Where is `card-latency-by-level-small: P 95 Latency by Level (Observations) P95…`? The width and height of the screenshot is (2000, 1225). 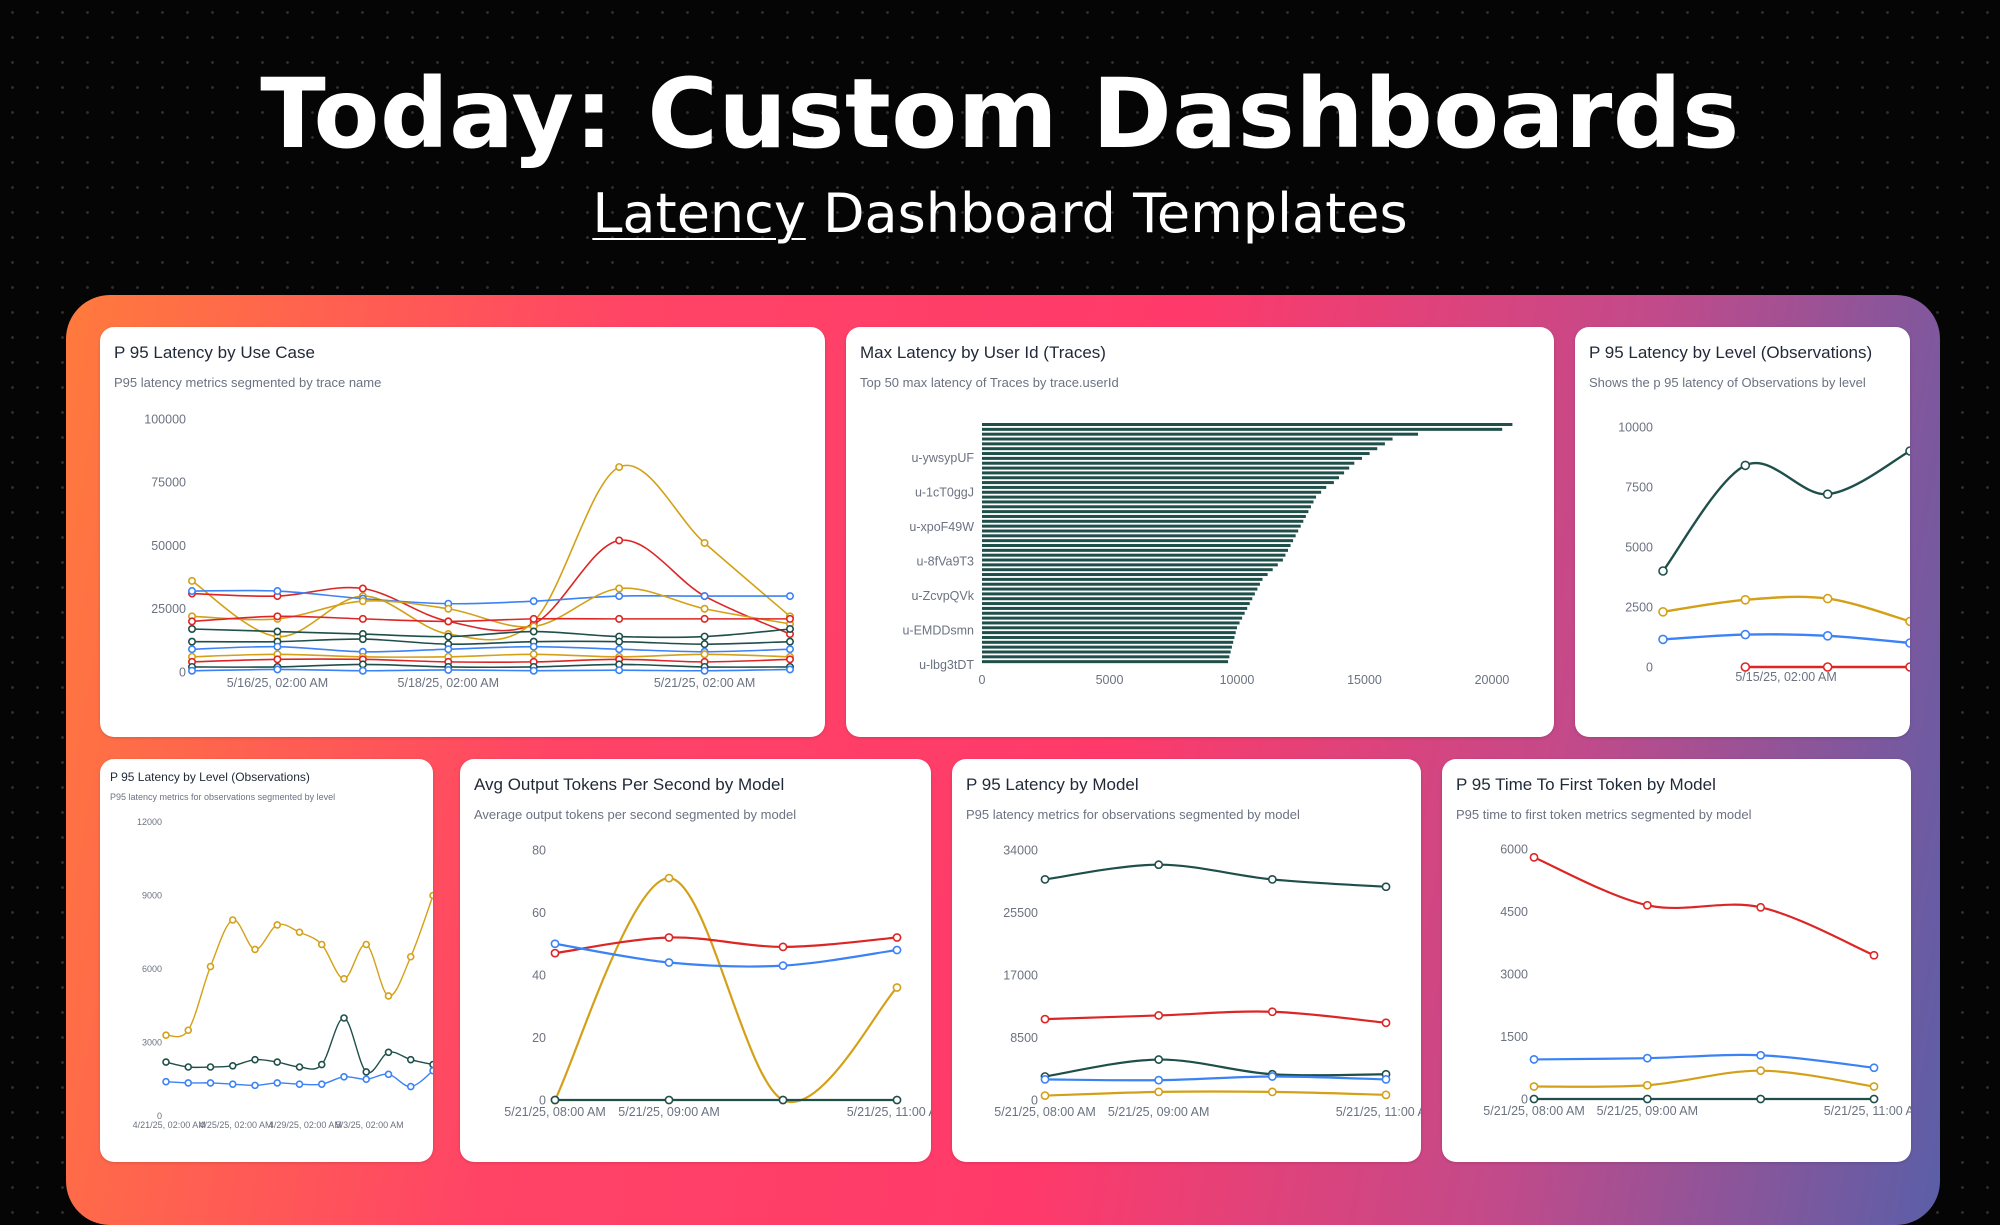 card-latency-by-level-small: P 95 Latency by Level (Observations) P95… is located at coordinates (266, 960).